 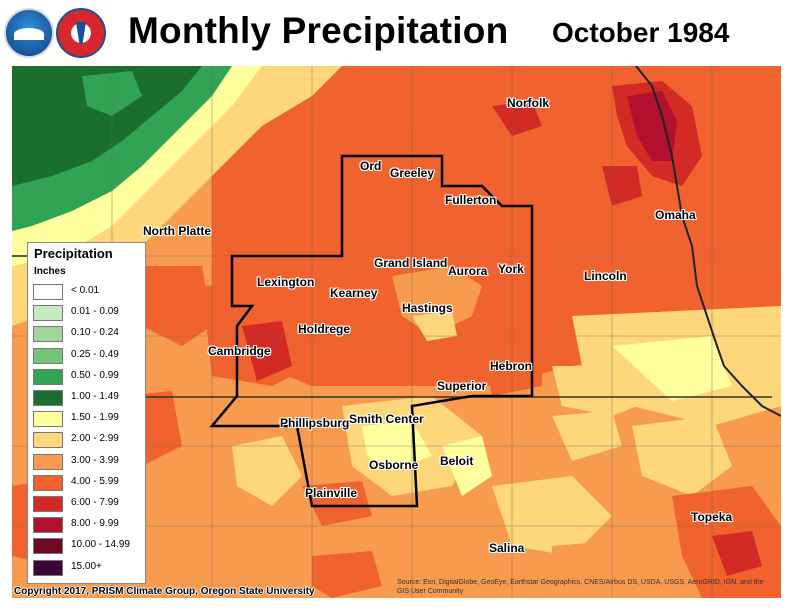 I want to click on legend-label: 0.01 - 0.09, so click(x=95, y=312).